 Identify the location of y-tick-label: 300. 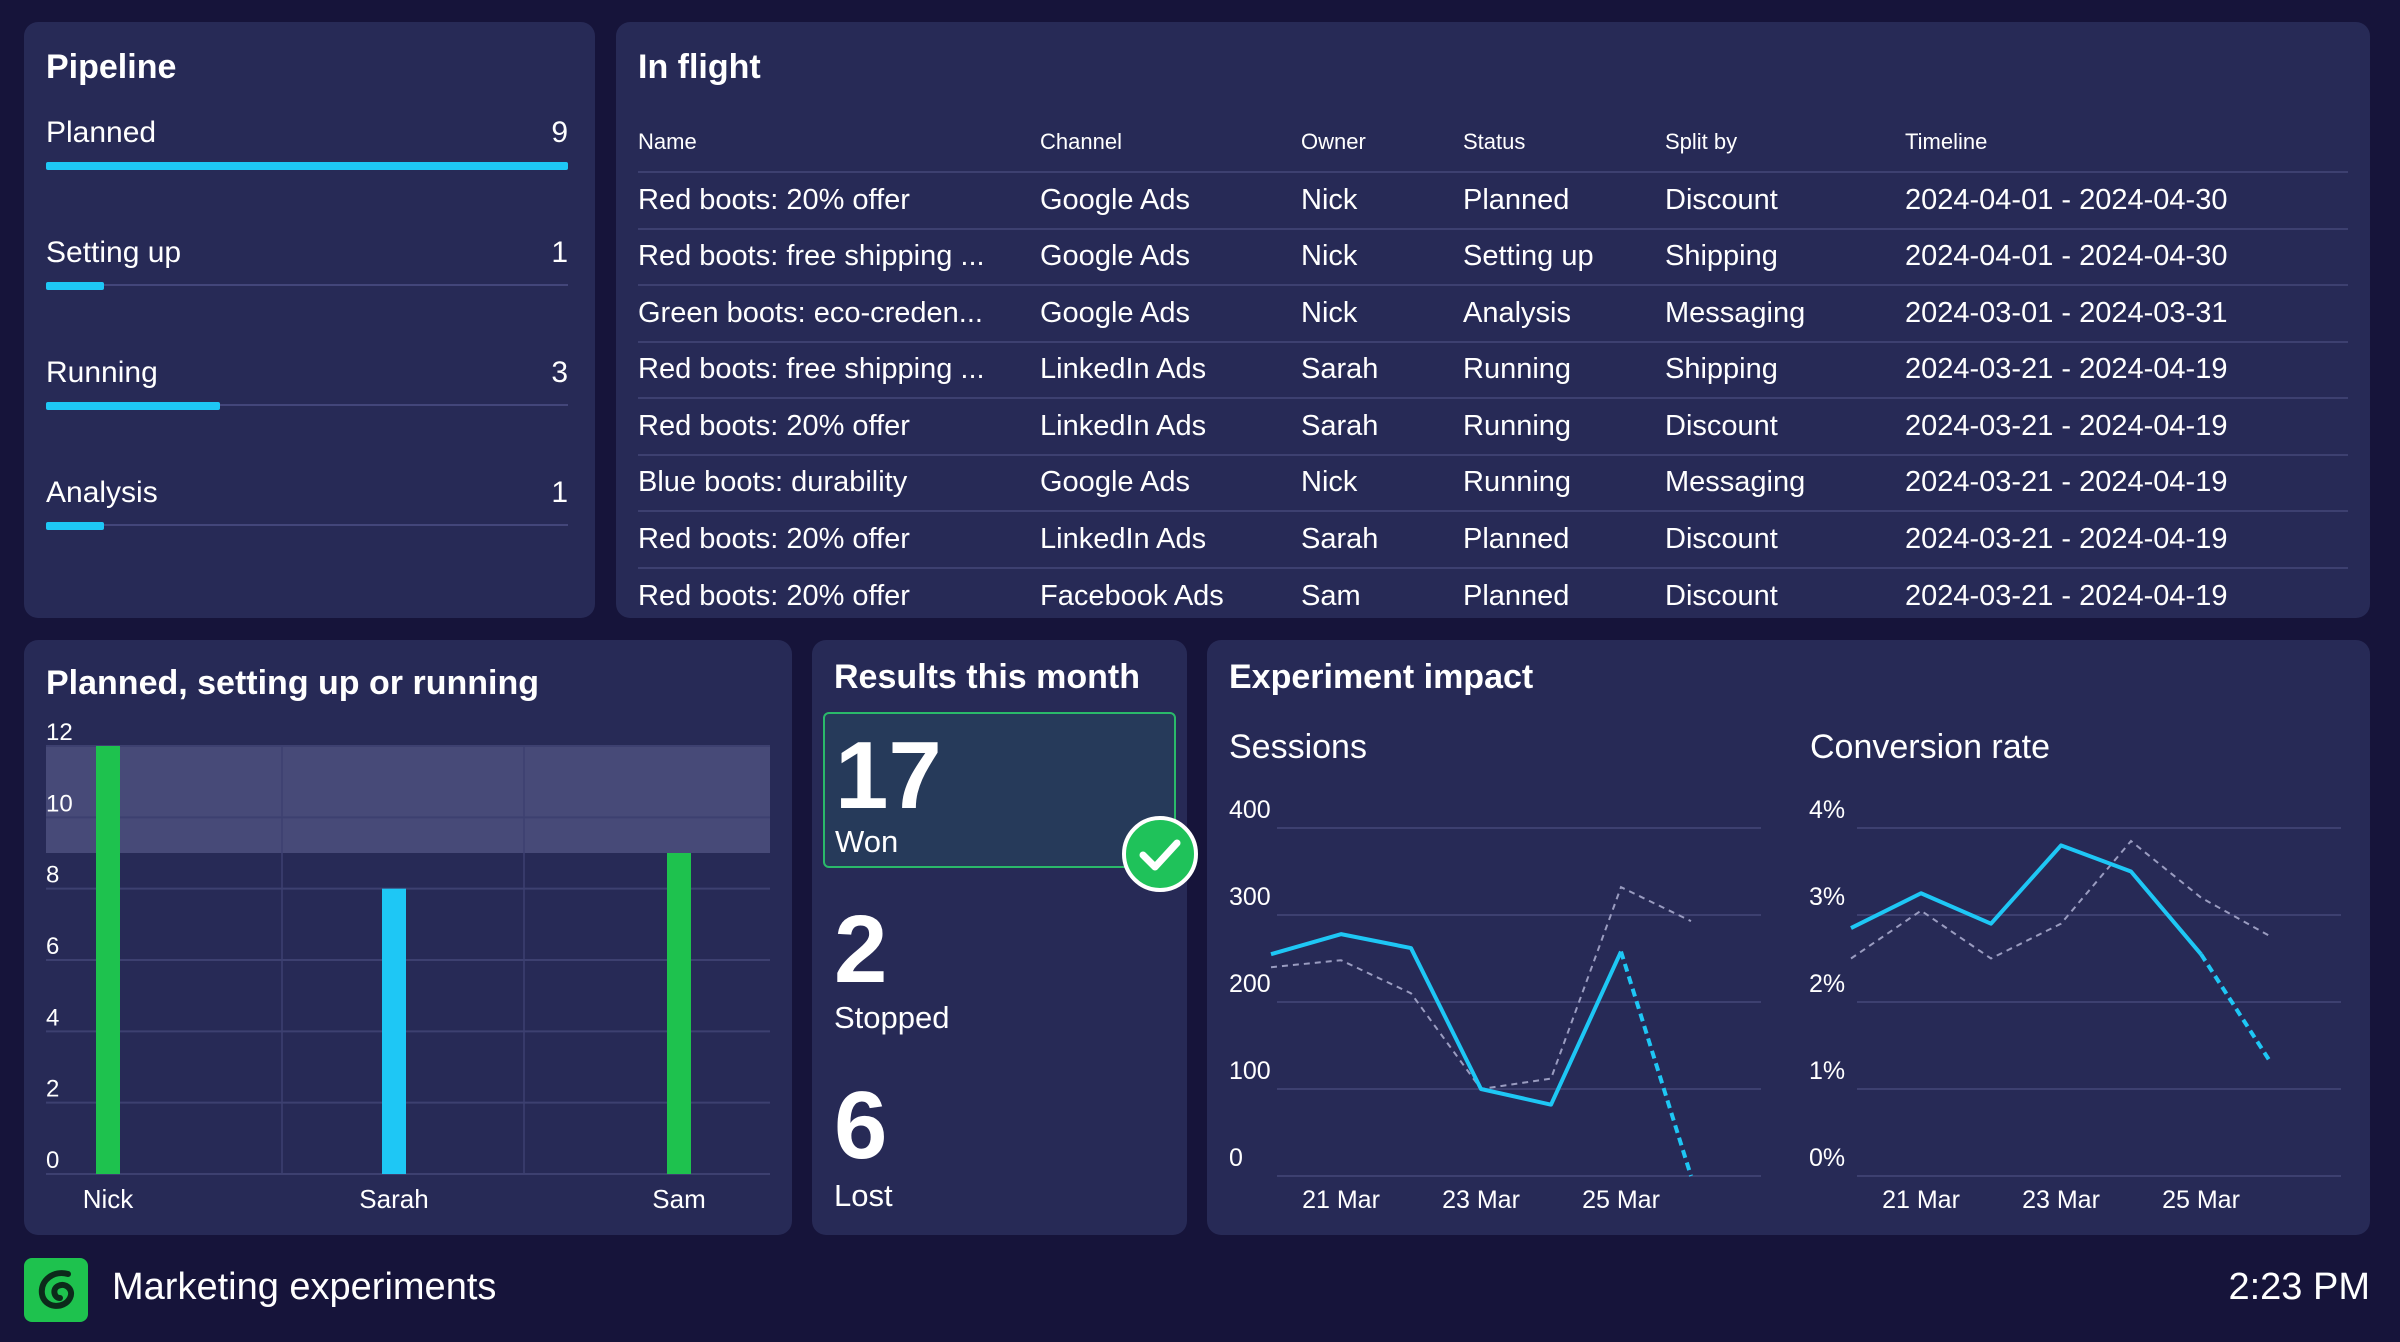
(1250, 897).